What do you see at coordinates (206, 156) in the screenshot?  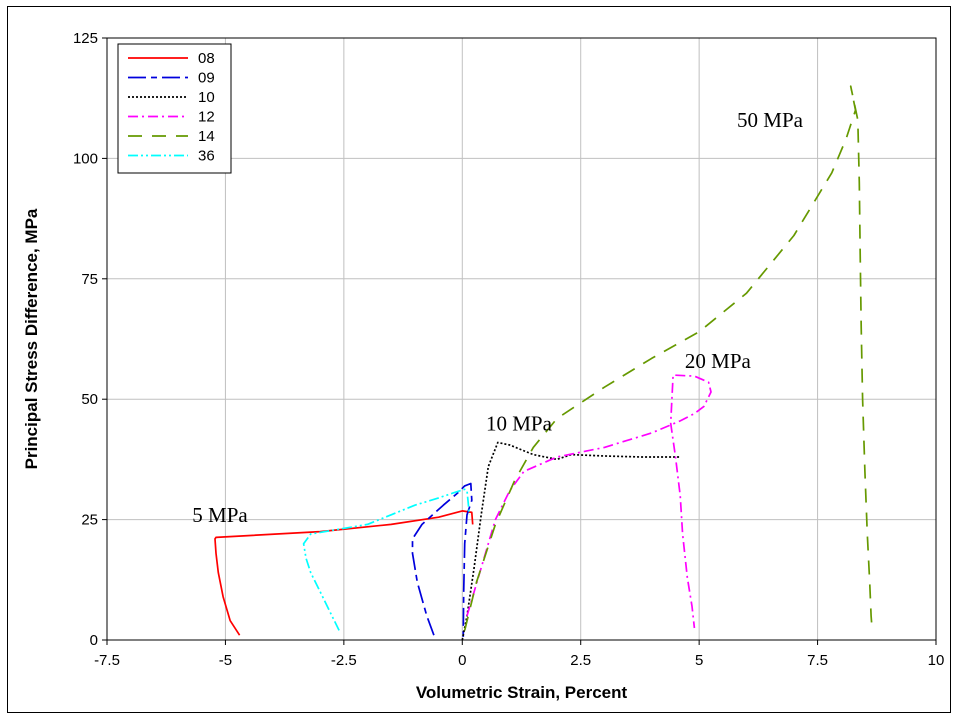 I see `legend-label-36: 36` at bounding box center [206, 156].